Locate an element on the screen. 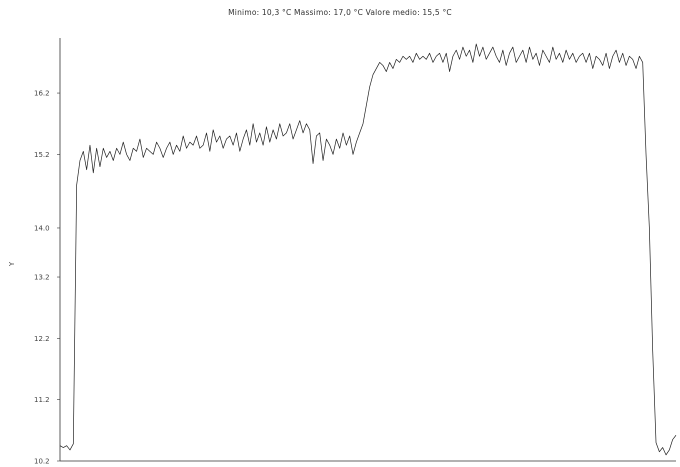 The width and height of the screenshot is (680, 467). y-ticks: 10.2 11.2 12.2 13.2 14.0 15.2 16.2 is located at coordinates (47, 278).